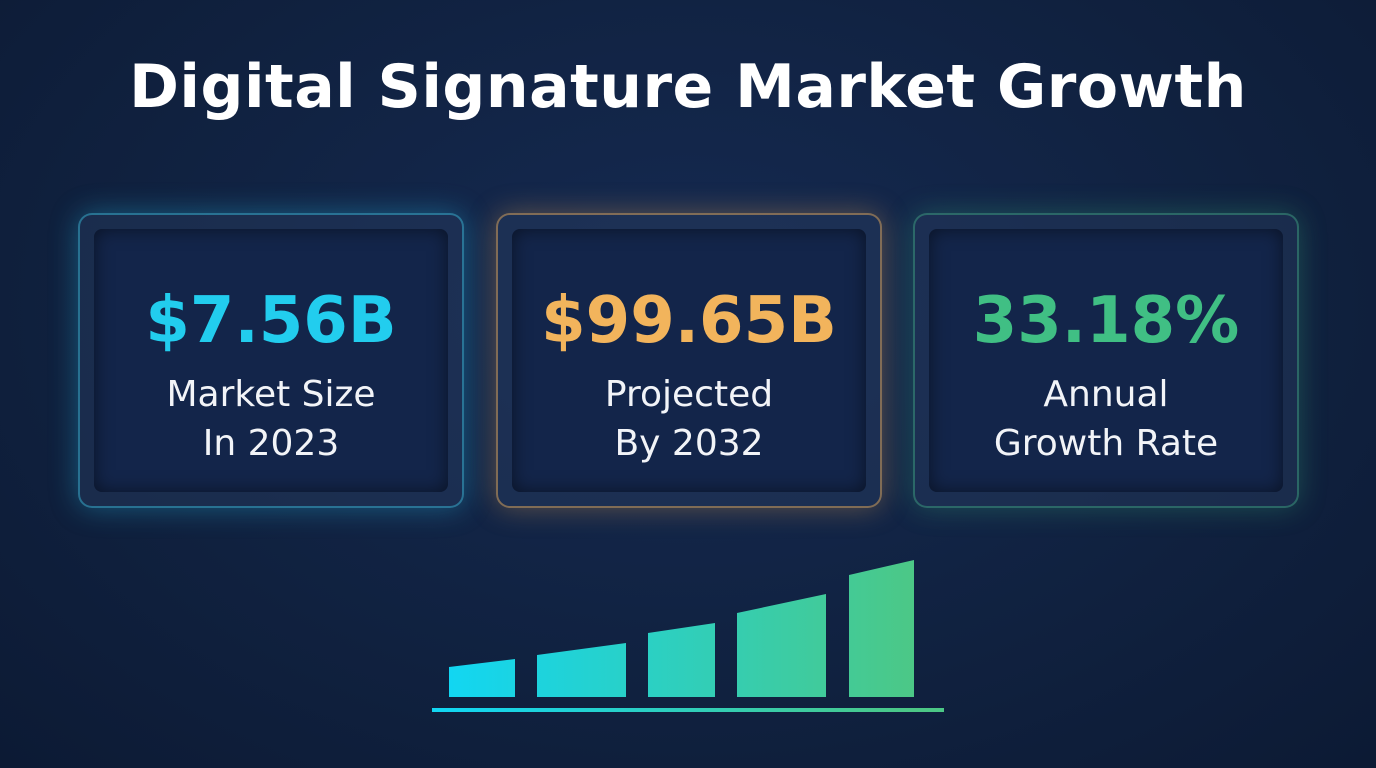 The height and width of the screenshot is (768, 1376). I want to click on stat-label: Market Size, so click(271, 394).